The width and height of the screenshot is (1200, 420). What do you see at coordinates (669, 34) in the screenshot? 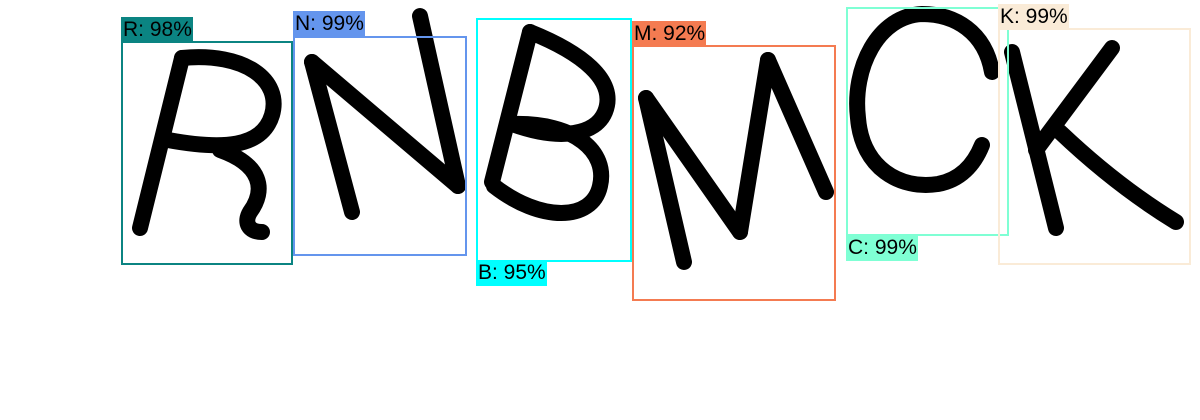
I see `detection-label-m: M: 92%` at bounding box center [669, 34].